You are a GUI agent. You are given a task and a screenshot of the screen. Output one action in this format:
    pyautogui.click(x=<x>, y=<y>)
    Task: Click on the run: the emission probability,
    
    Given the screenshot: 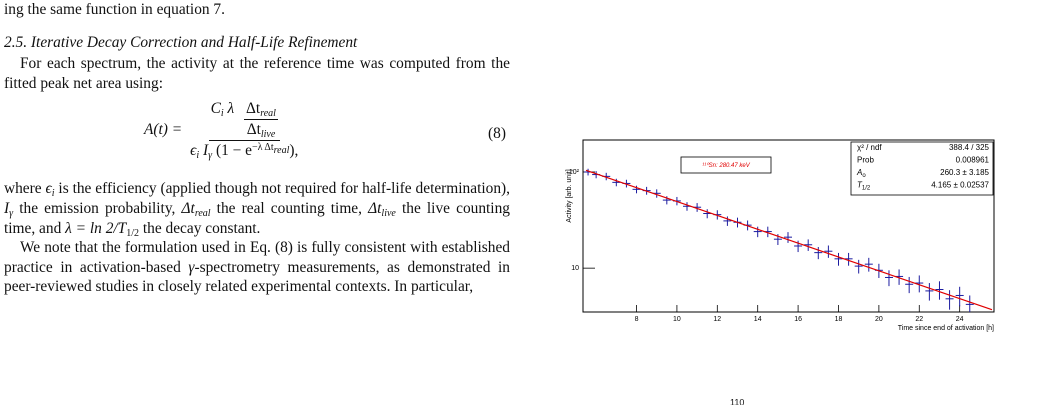 What is the action you would take?
    pyautogui.click(x=97, y=208)
    